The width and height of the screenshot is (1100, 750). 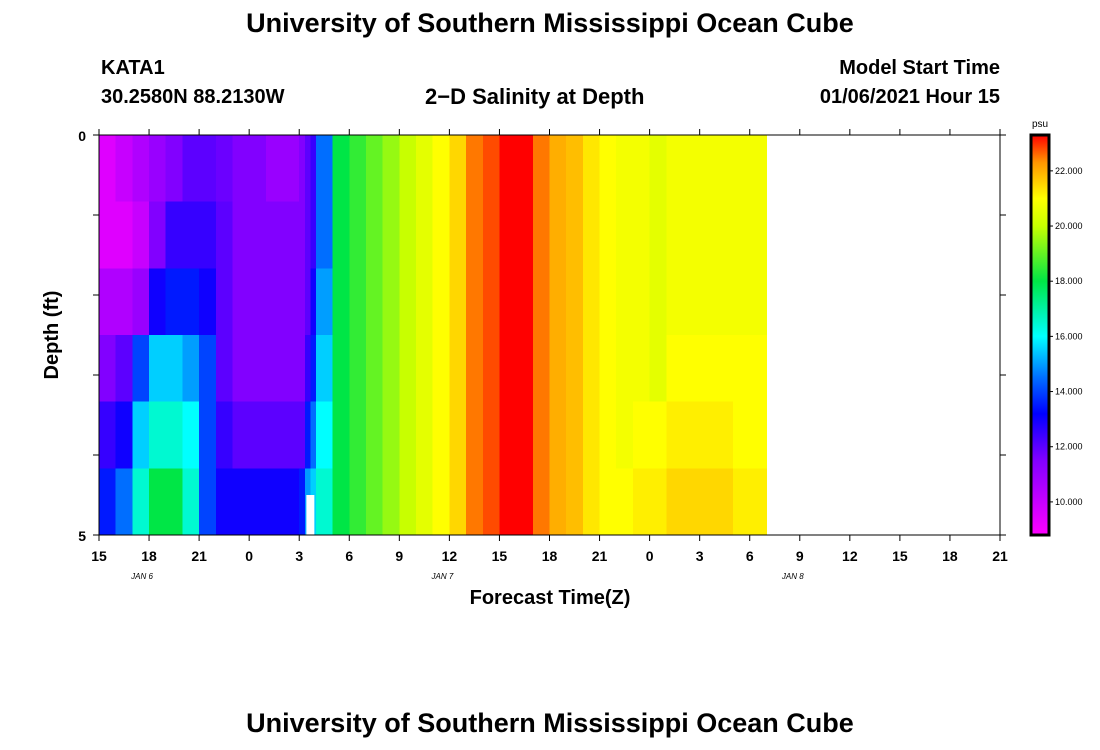 I want to click on colorbar-tick-label: 22.000, so click(x=1069, y=171).